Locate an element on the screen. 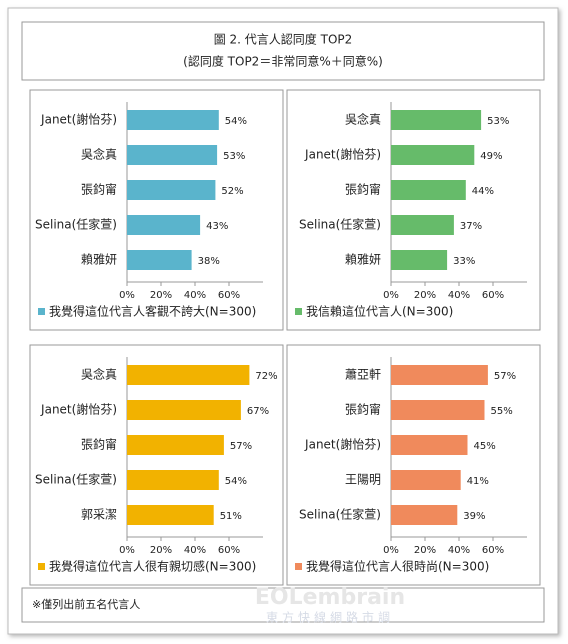 The height and width of the screenshot is (644, 568). subtitle: (認同度 TOP2＝非常同意%＋同意%) is located at coordinates (283, 61).